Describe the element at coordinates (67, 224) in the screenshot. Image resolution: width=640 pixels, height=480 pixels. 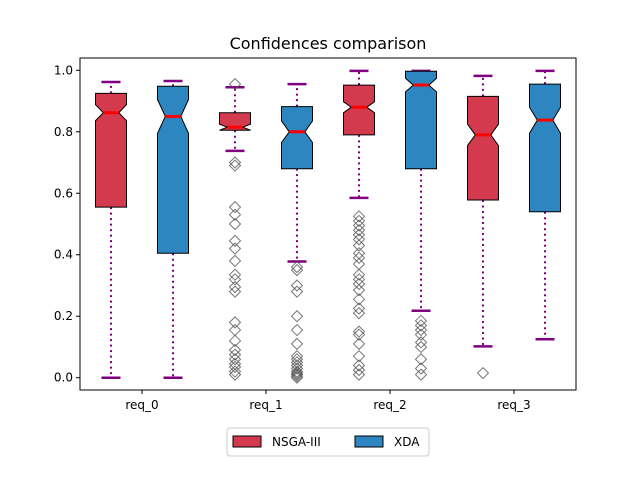
I see `y-axis: 0.0 0.2 0.4 0.6 0.8 1.0` at that location.